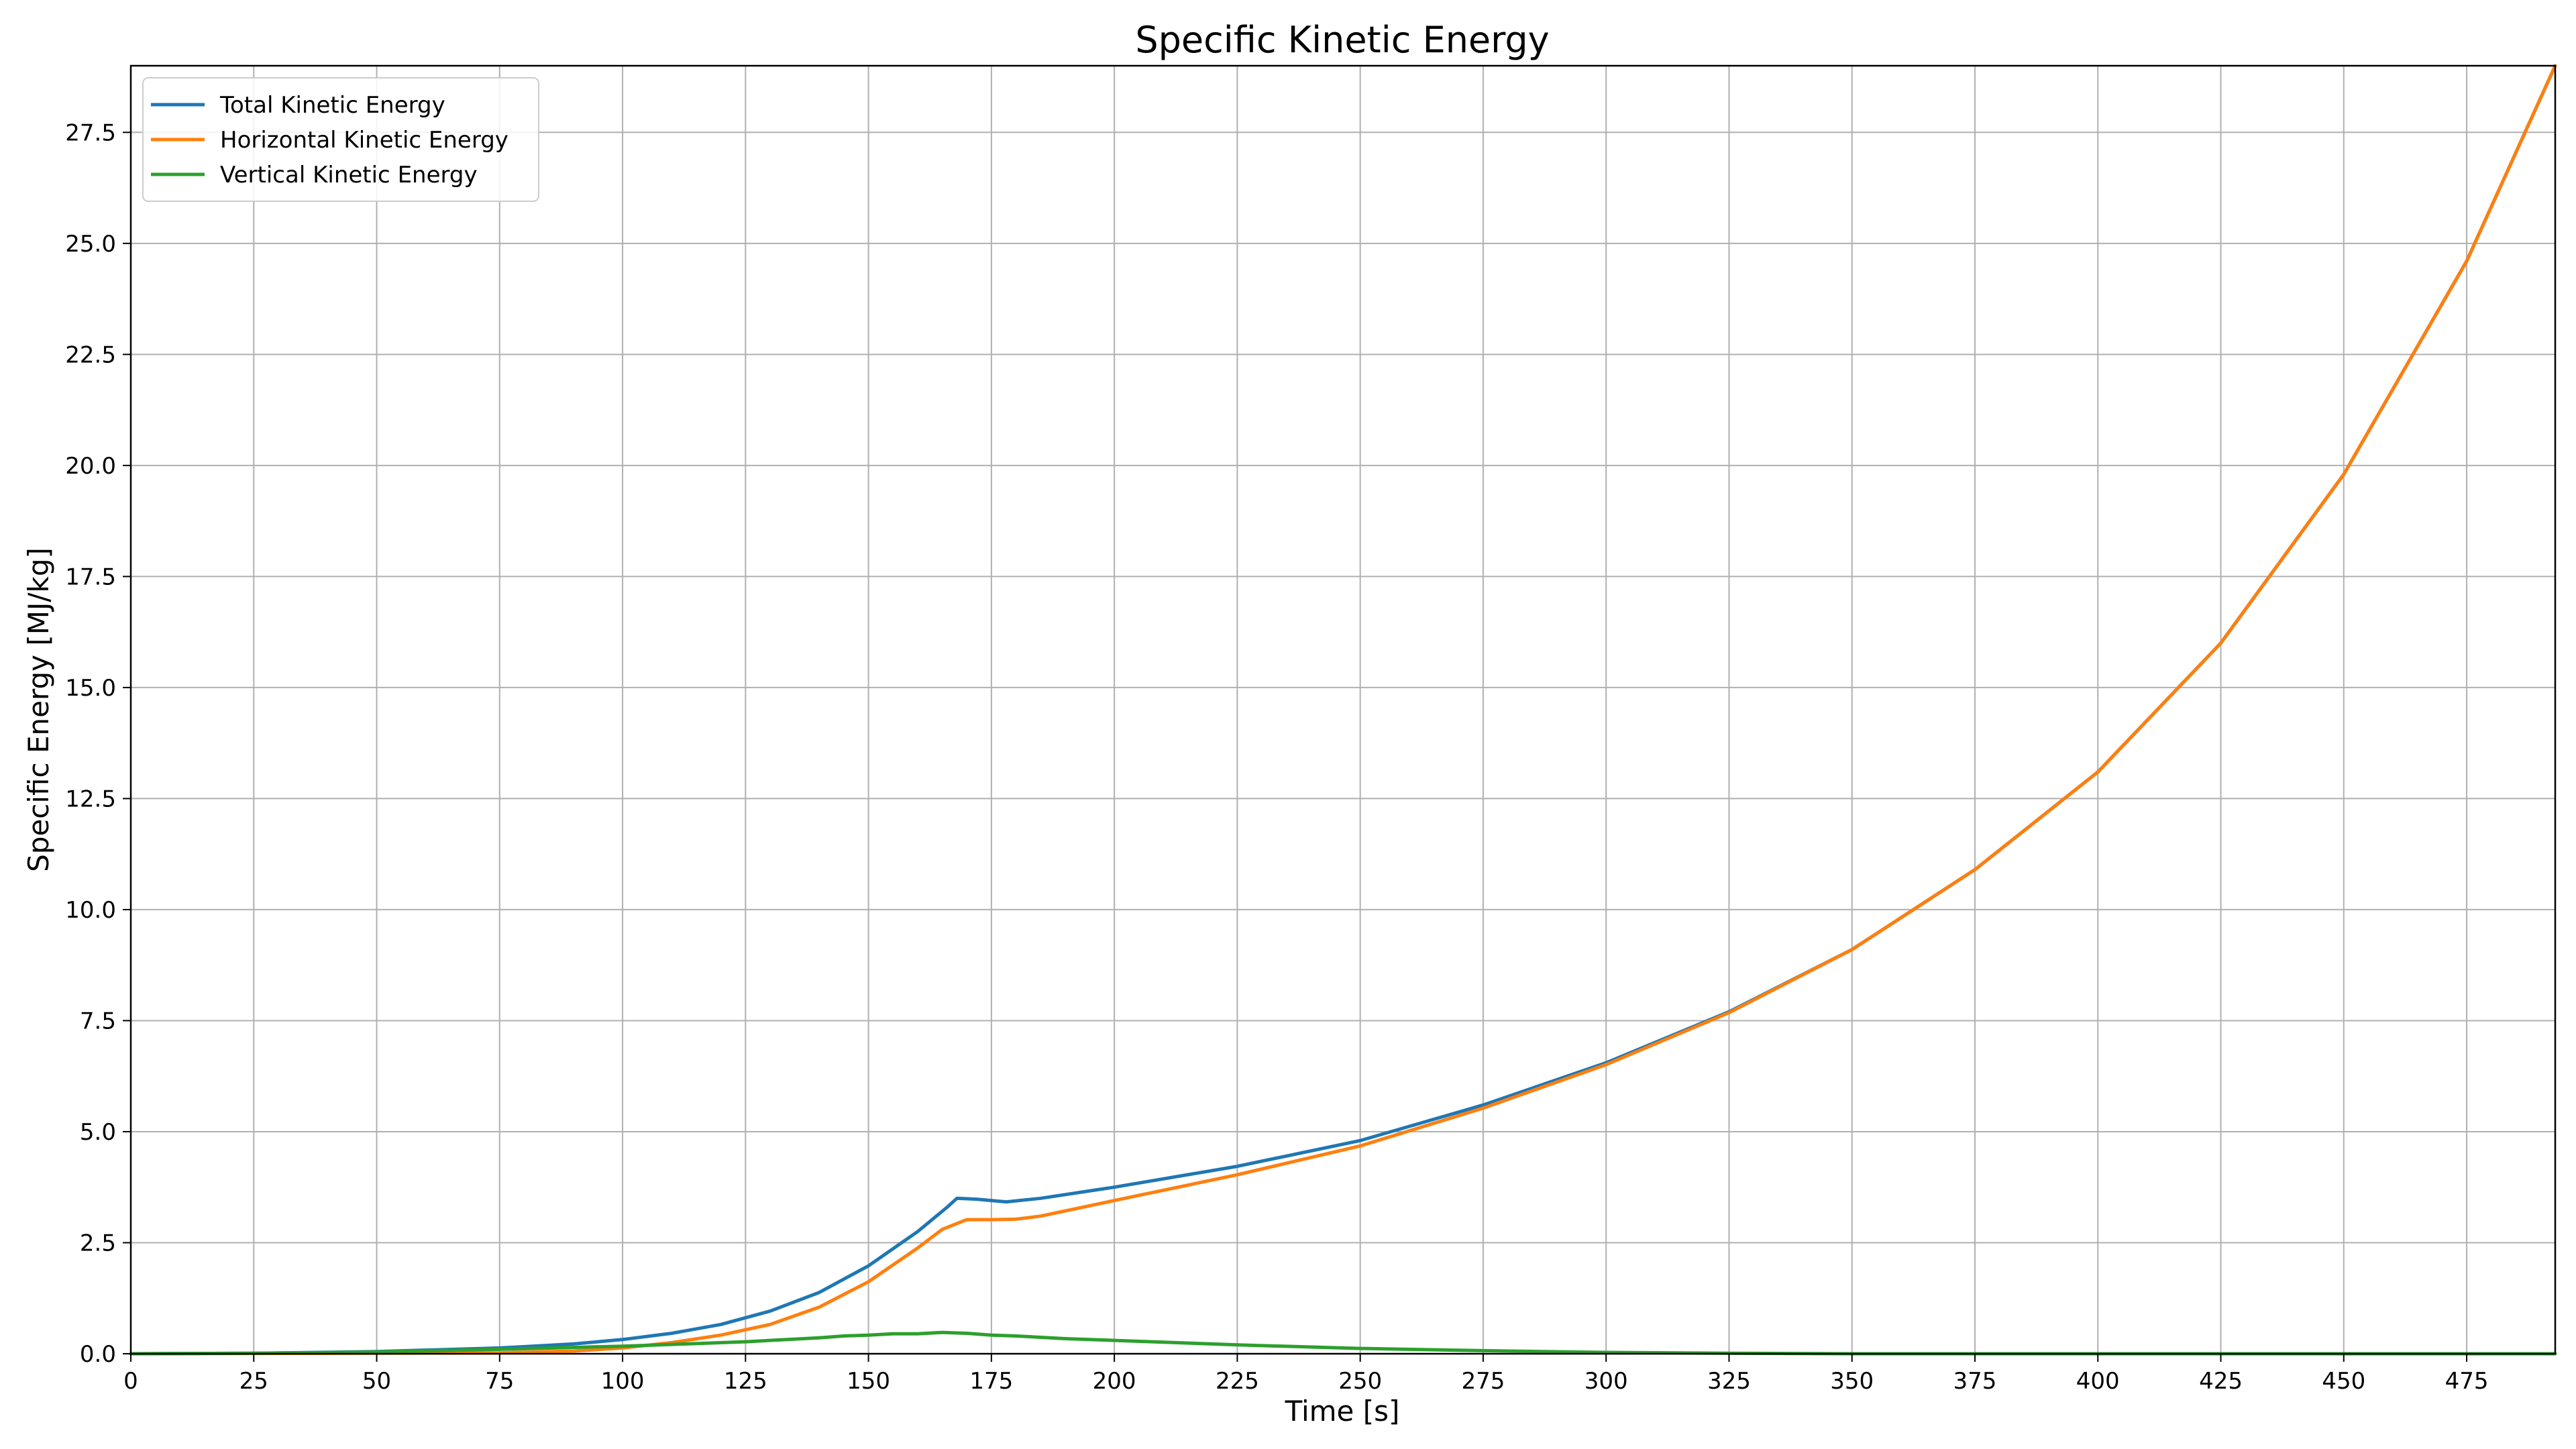  I want to click on x-tick-label: 450, so click(2343, 1381).